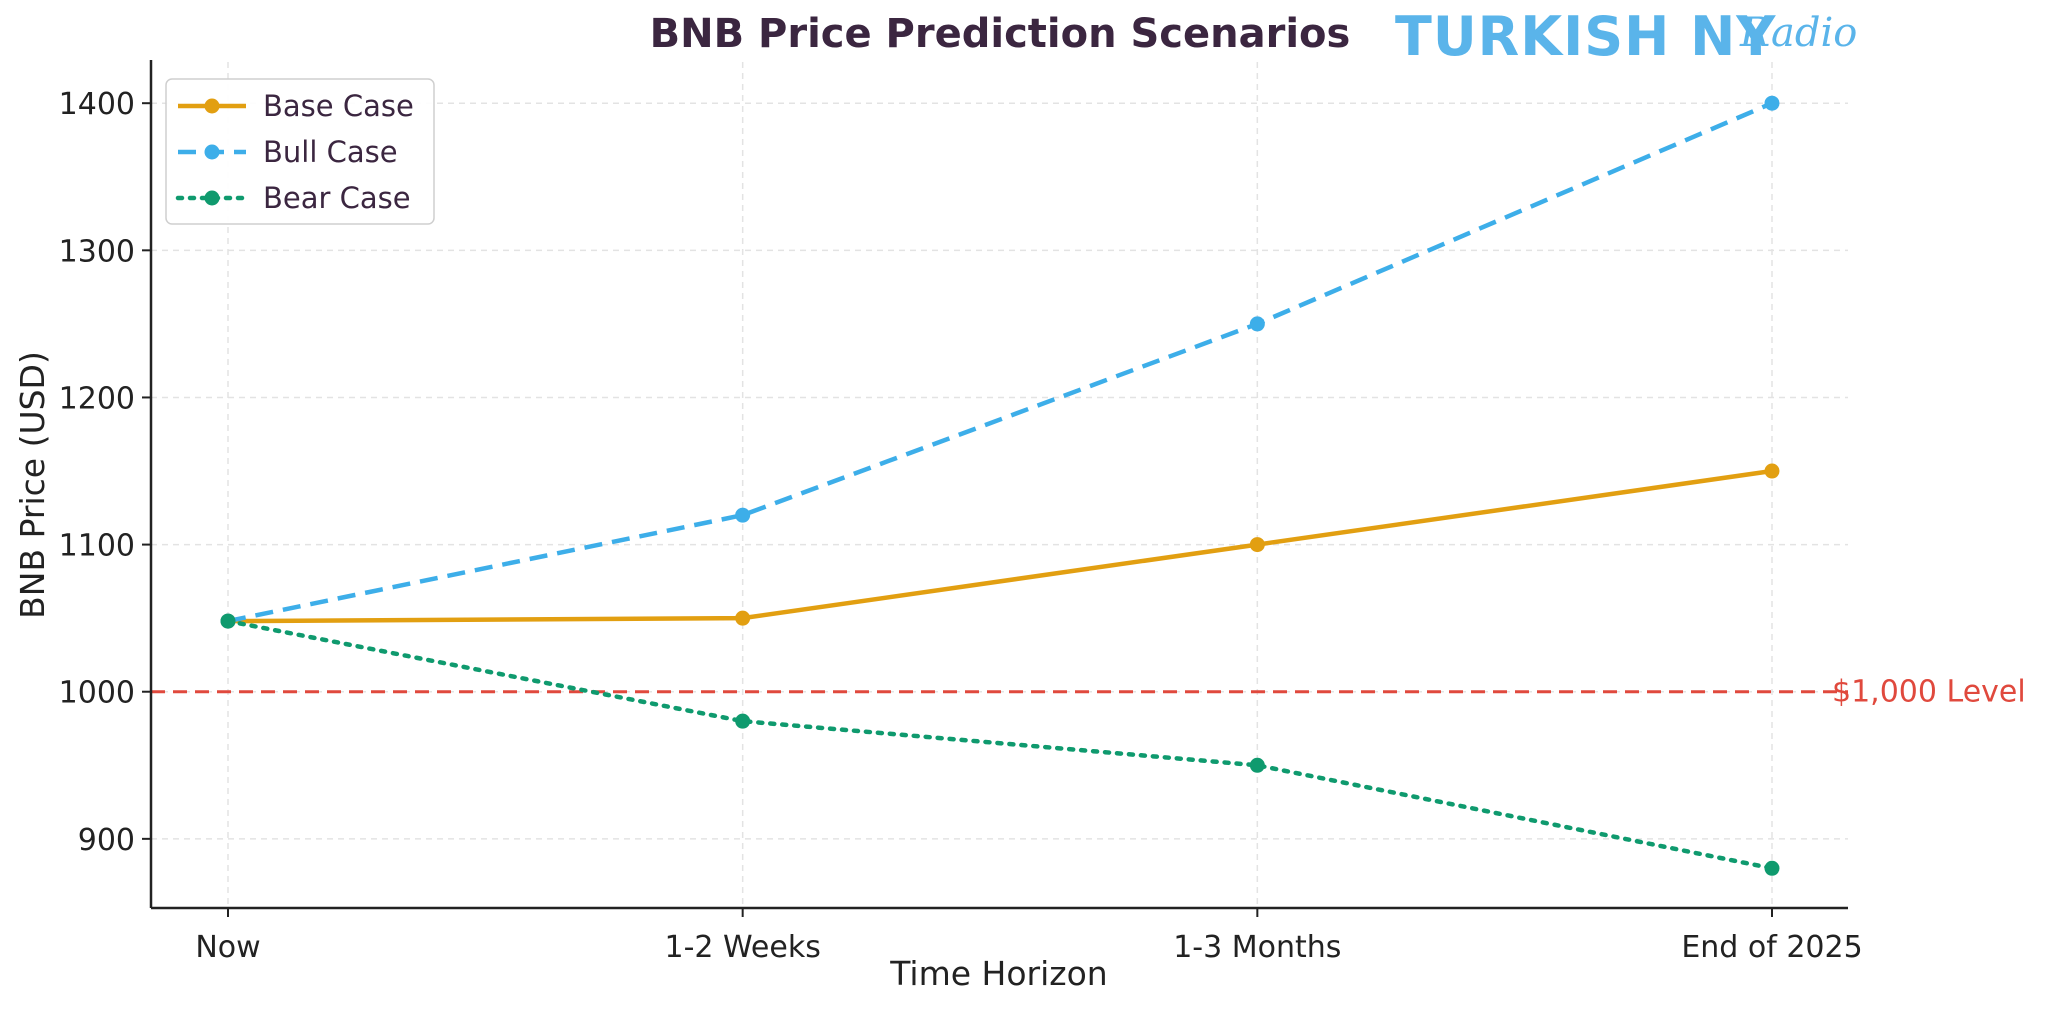 This screenshot has height=1010, width=2048. I want to click on legend-label: Bull Case, so click(330, 152).